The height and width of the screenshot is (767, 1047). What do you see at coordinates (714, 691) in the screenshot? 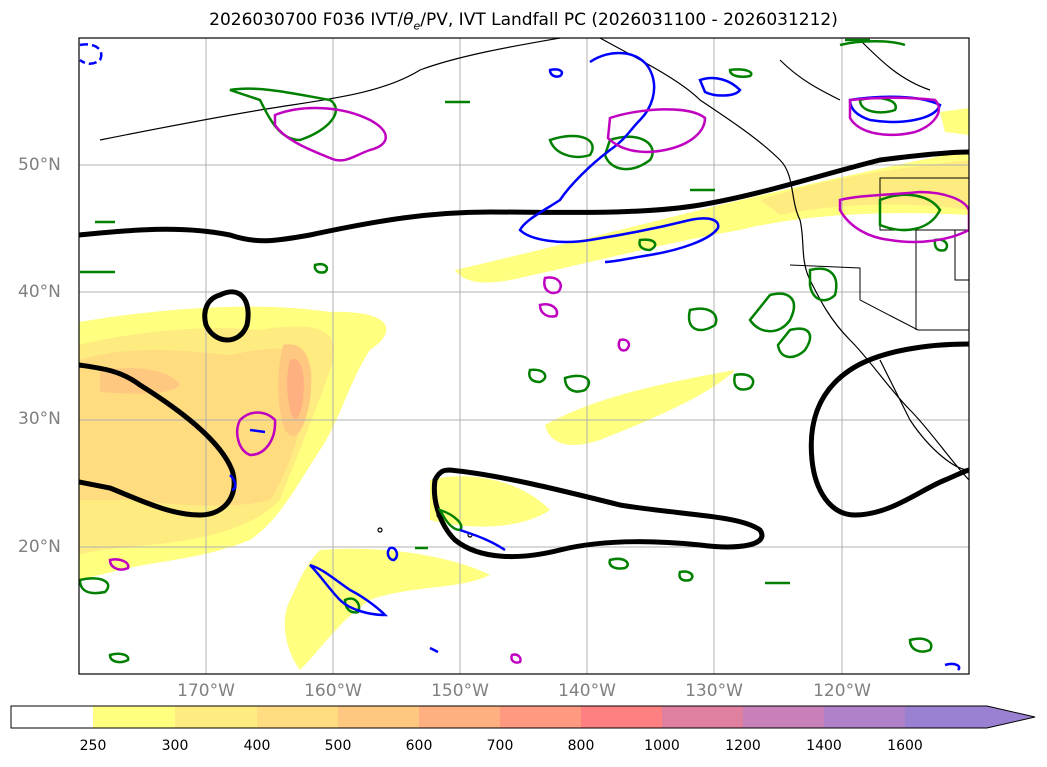
I see `lon-label-130w: 130°W` at bounding box center [714, 691].